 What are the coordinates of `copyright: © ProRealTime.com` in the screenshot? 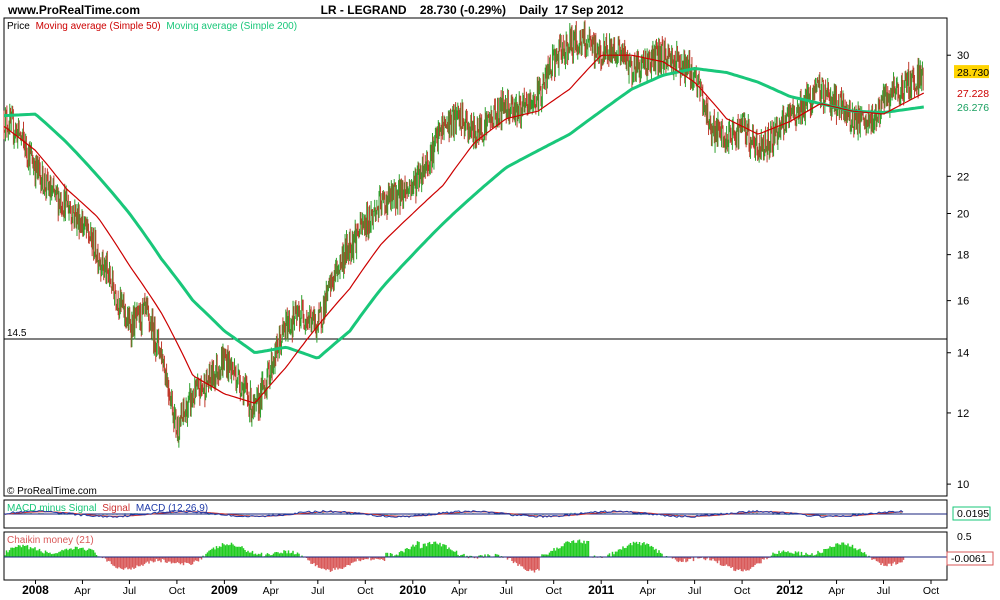 It's located at (52, 491).